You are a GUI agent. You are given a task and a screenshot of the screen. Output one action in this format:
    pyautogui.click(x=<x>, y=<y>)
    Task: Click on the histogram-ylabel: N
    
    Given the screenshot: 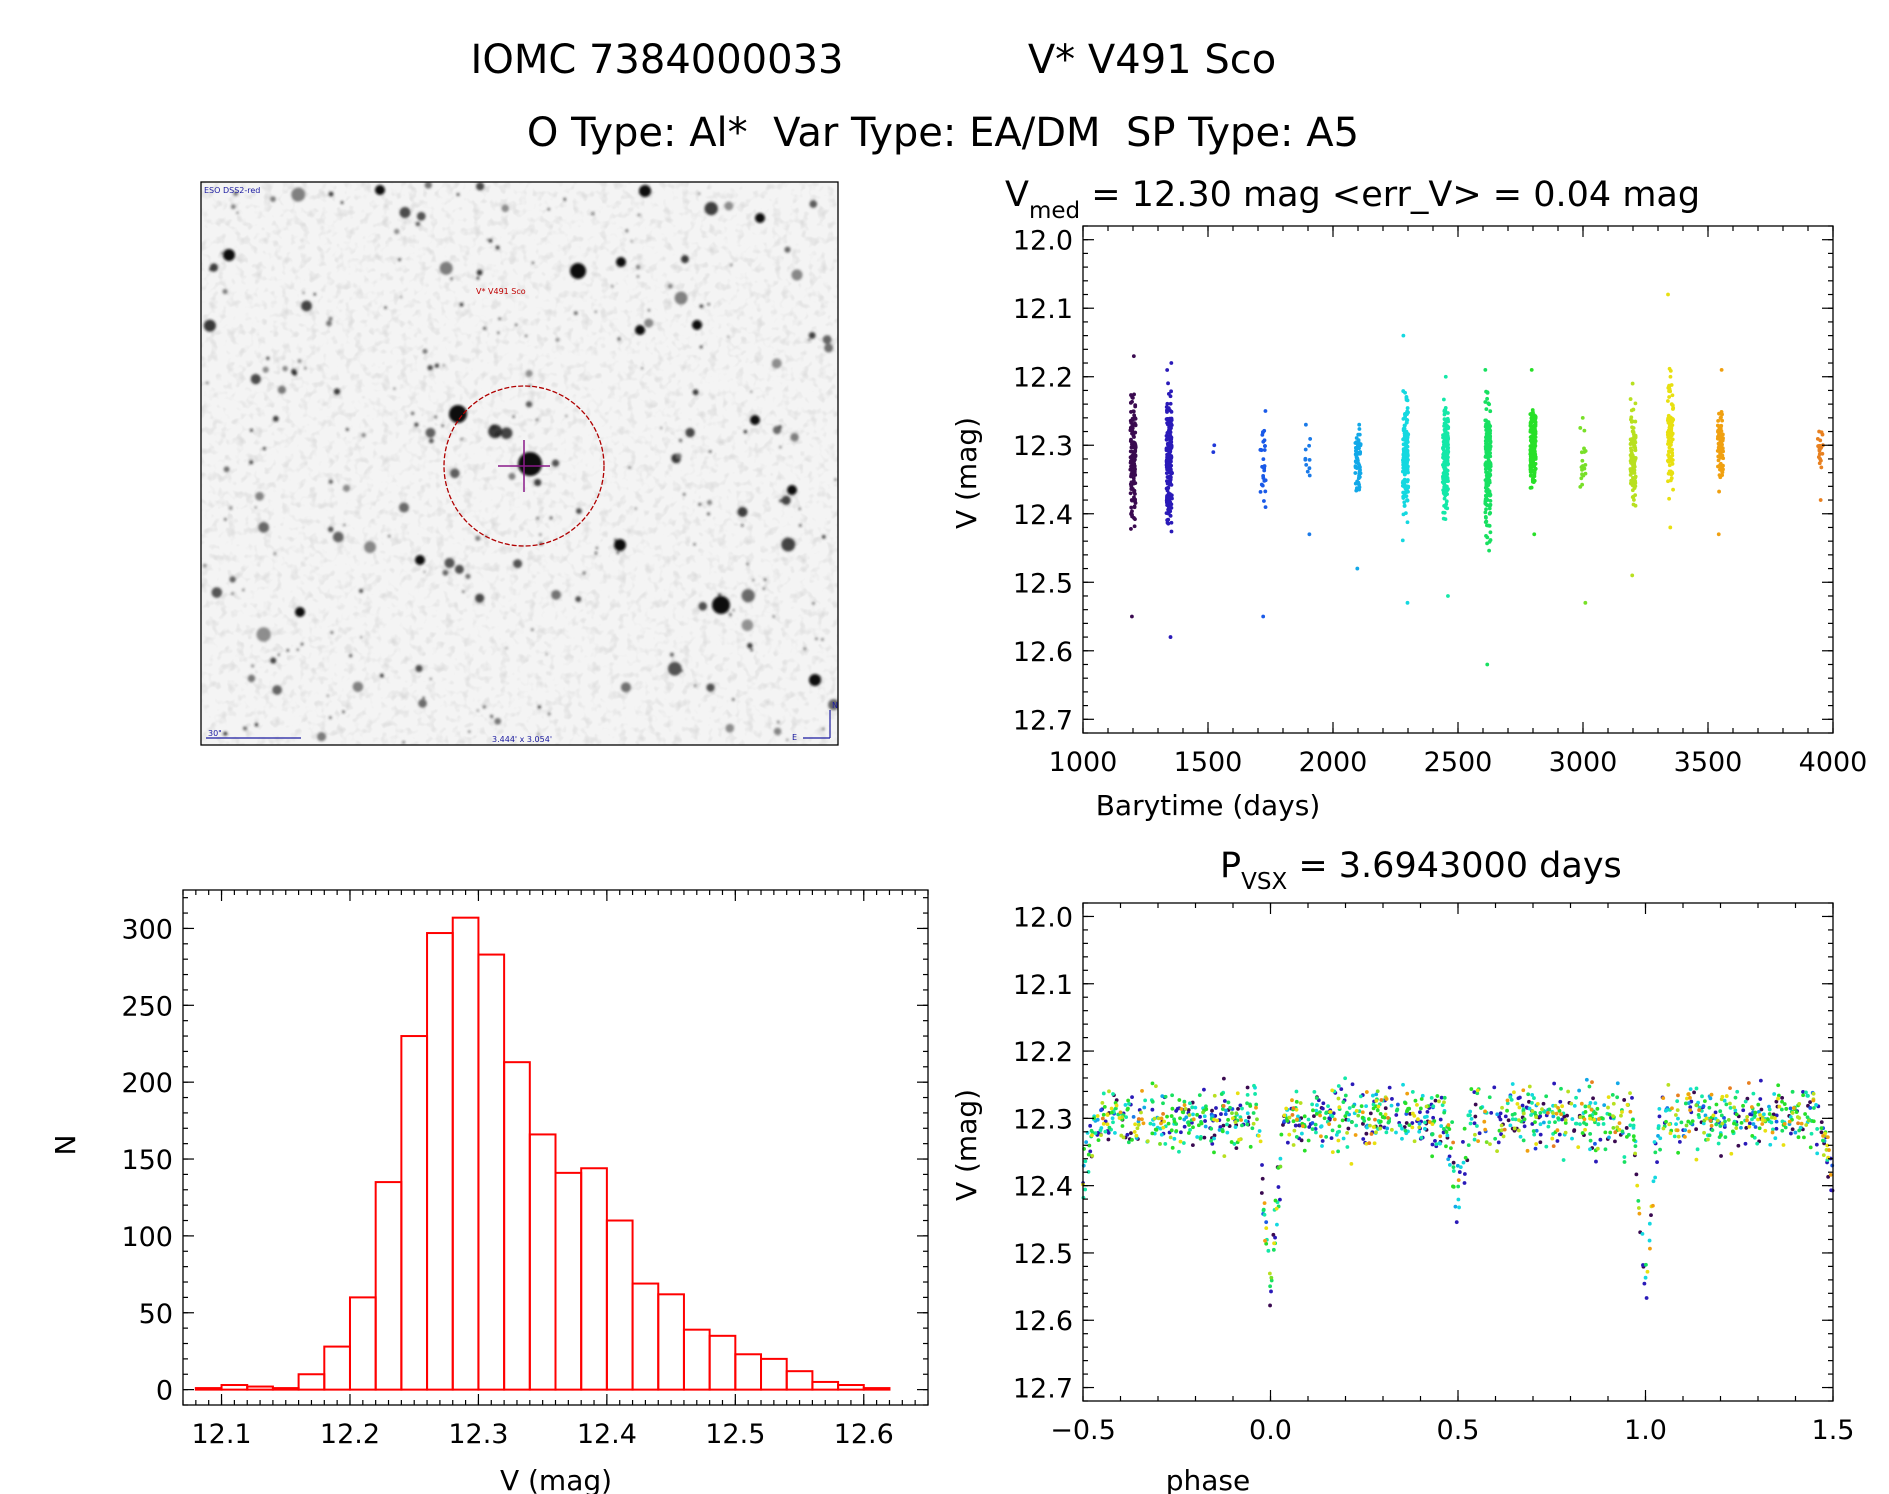 What is the action you would take?
    pyautogui.click(x=65, y=1145)
    